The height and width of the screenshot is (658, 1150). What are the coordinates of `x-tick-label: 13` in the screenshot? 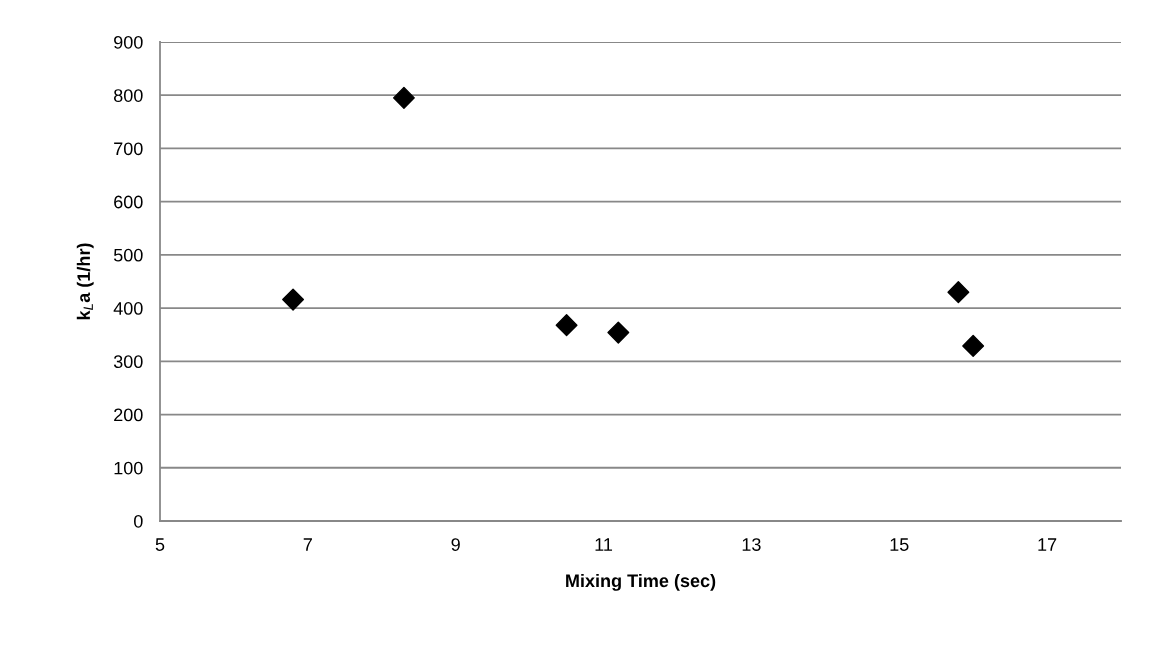 It's located at (751, 544).